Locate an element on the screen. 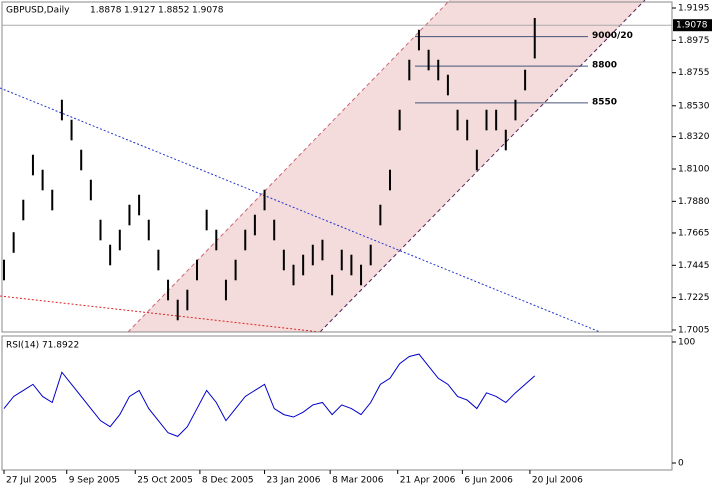 Image resolution: width=712 pixels, height=488 pixels. close: 1.9078 is located at coordinates (208, 11).